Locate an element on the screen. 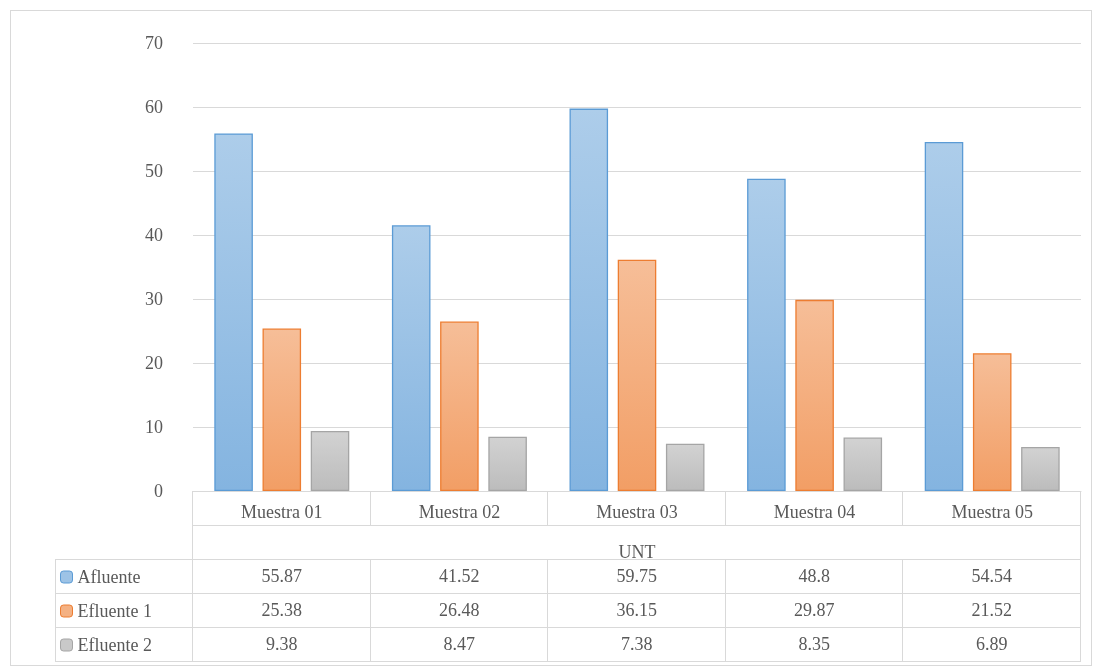  y-tick-label: 0 is located at coordinates (158, 491).